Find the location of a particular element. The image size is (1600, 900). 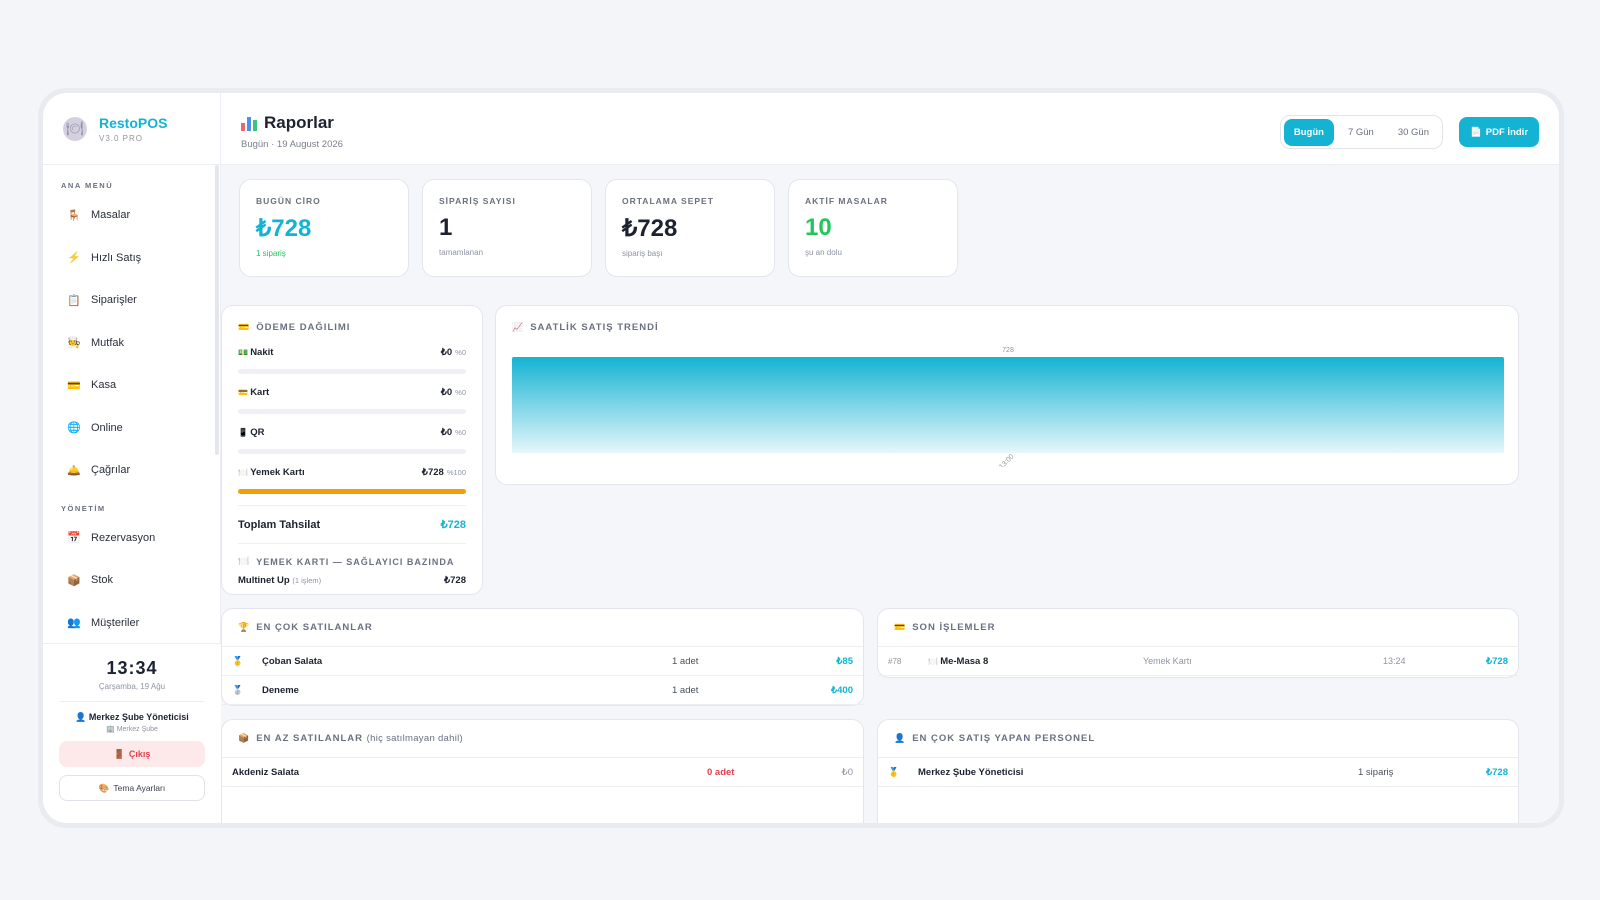

item-name: Deneme is located at coordinates (280, 690).